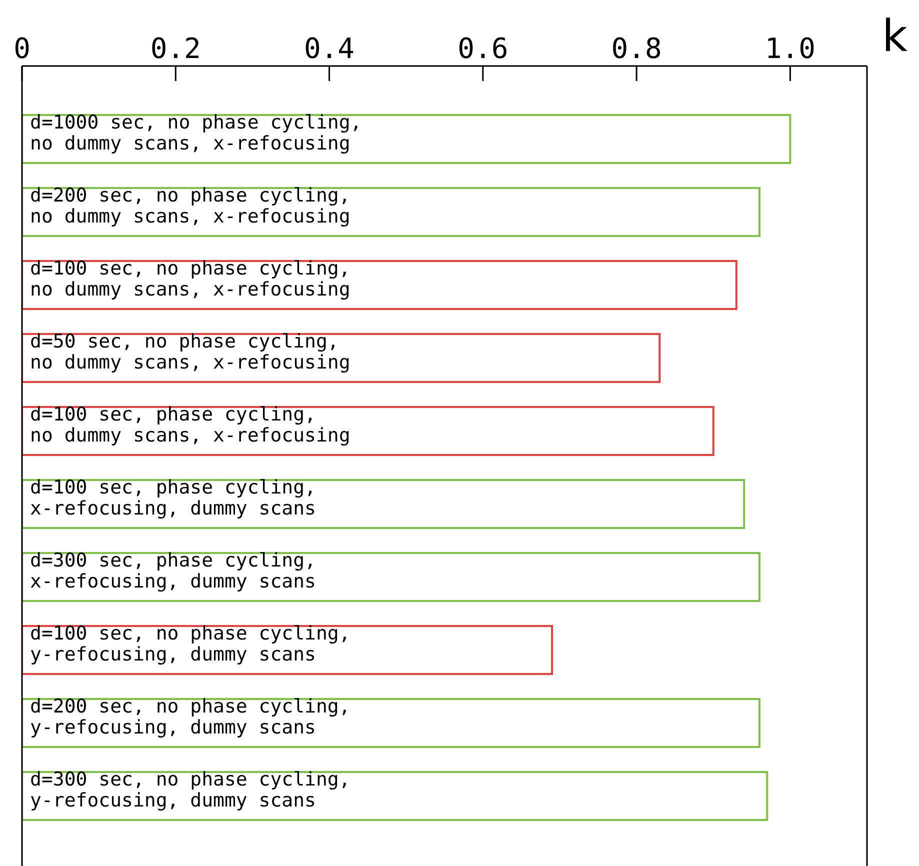 This screenshot has height=866, width=919. What do you see at coordinates (190, 425) in the screenshot?
I see `y-tick-label: d=100 sec, phase cycling, no dummy scans, x-refocusing` at bounding box center [190, 425].